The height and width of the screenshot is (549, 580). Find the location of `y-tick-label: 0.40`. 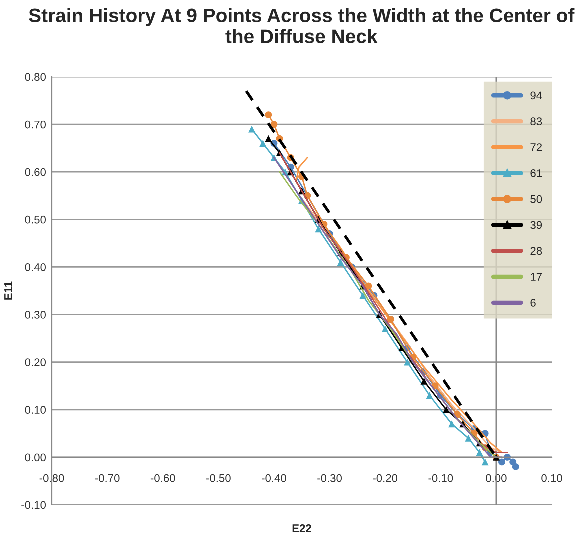

y-tick-label: 0.40 is located at coordinates (35, 267).